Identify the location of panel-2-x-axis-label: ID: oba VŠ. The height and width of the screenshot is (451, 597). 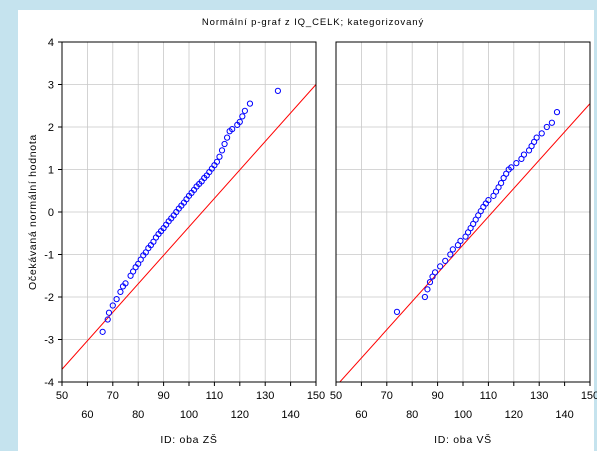
(463, 439).